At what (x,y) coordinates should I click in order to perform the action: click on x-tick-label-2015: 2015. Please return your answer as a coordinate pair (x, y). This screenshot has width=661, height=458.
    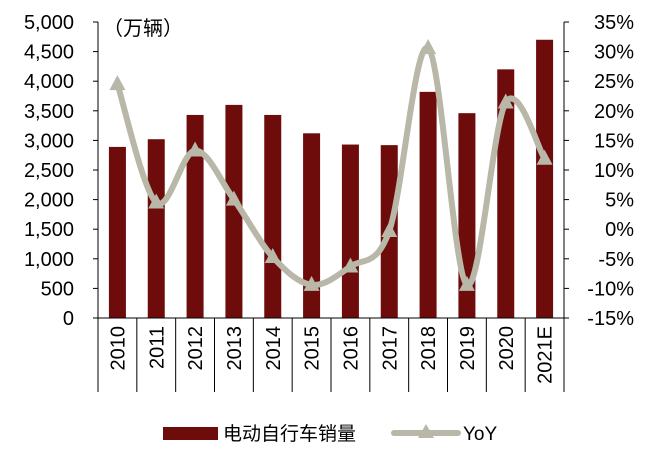
    Looking at the image, I should click on (313, 348).